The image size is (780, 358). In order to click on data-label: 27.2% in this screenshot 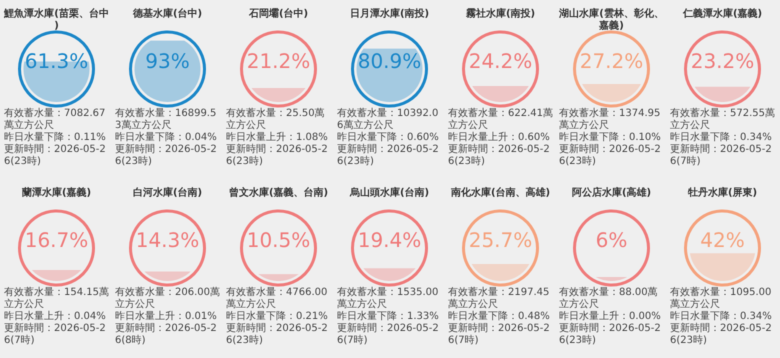, I will do `click(612, 61)`.